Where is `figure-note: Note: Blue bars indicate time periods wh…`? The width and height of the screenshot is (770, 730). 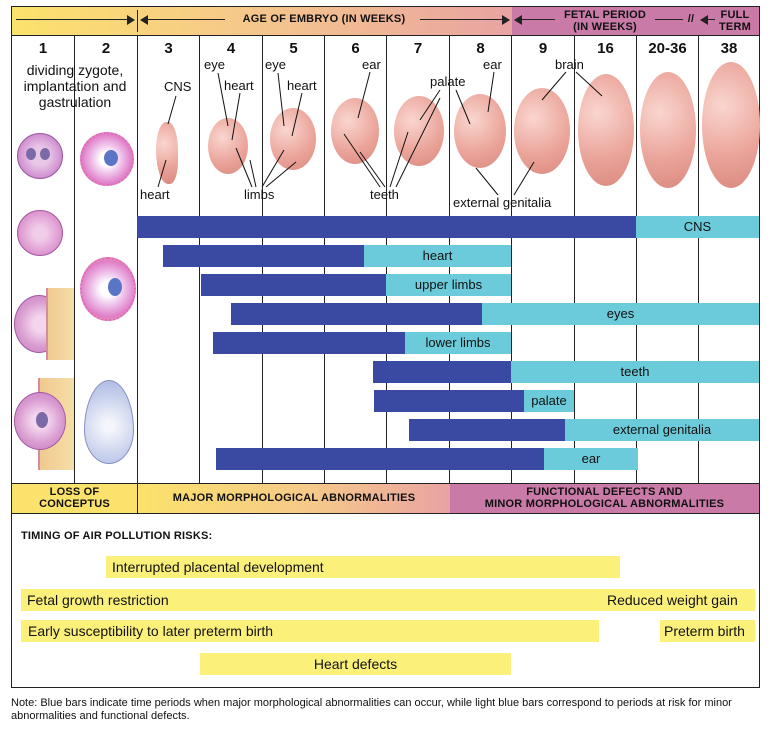
figure-note: Note: Blue bars indicate time periods wh… is located at coordinates (371, 709).